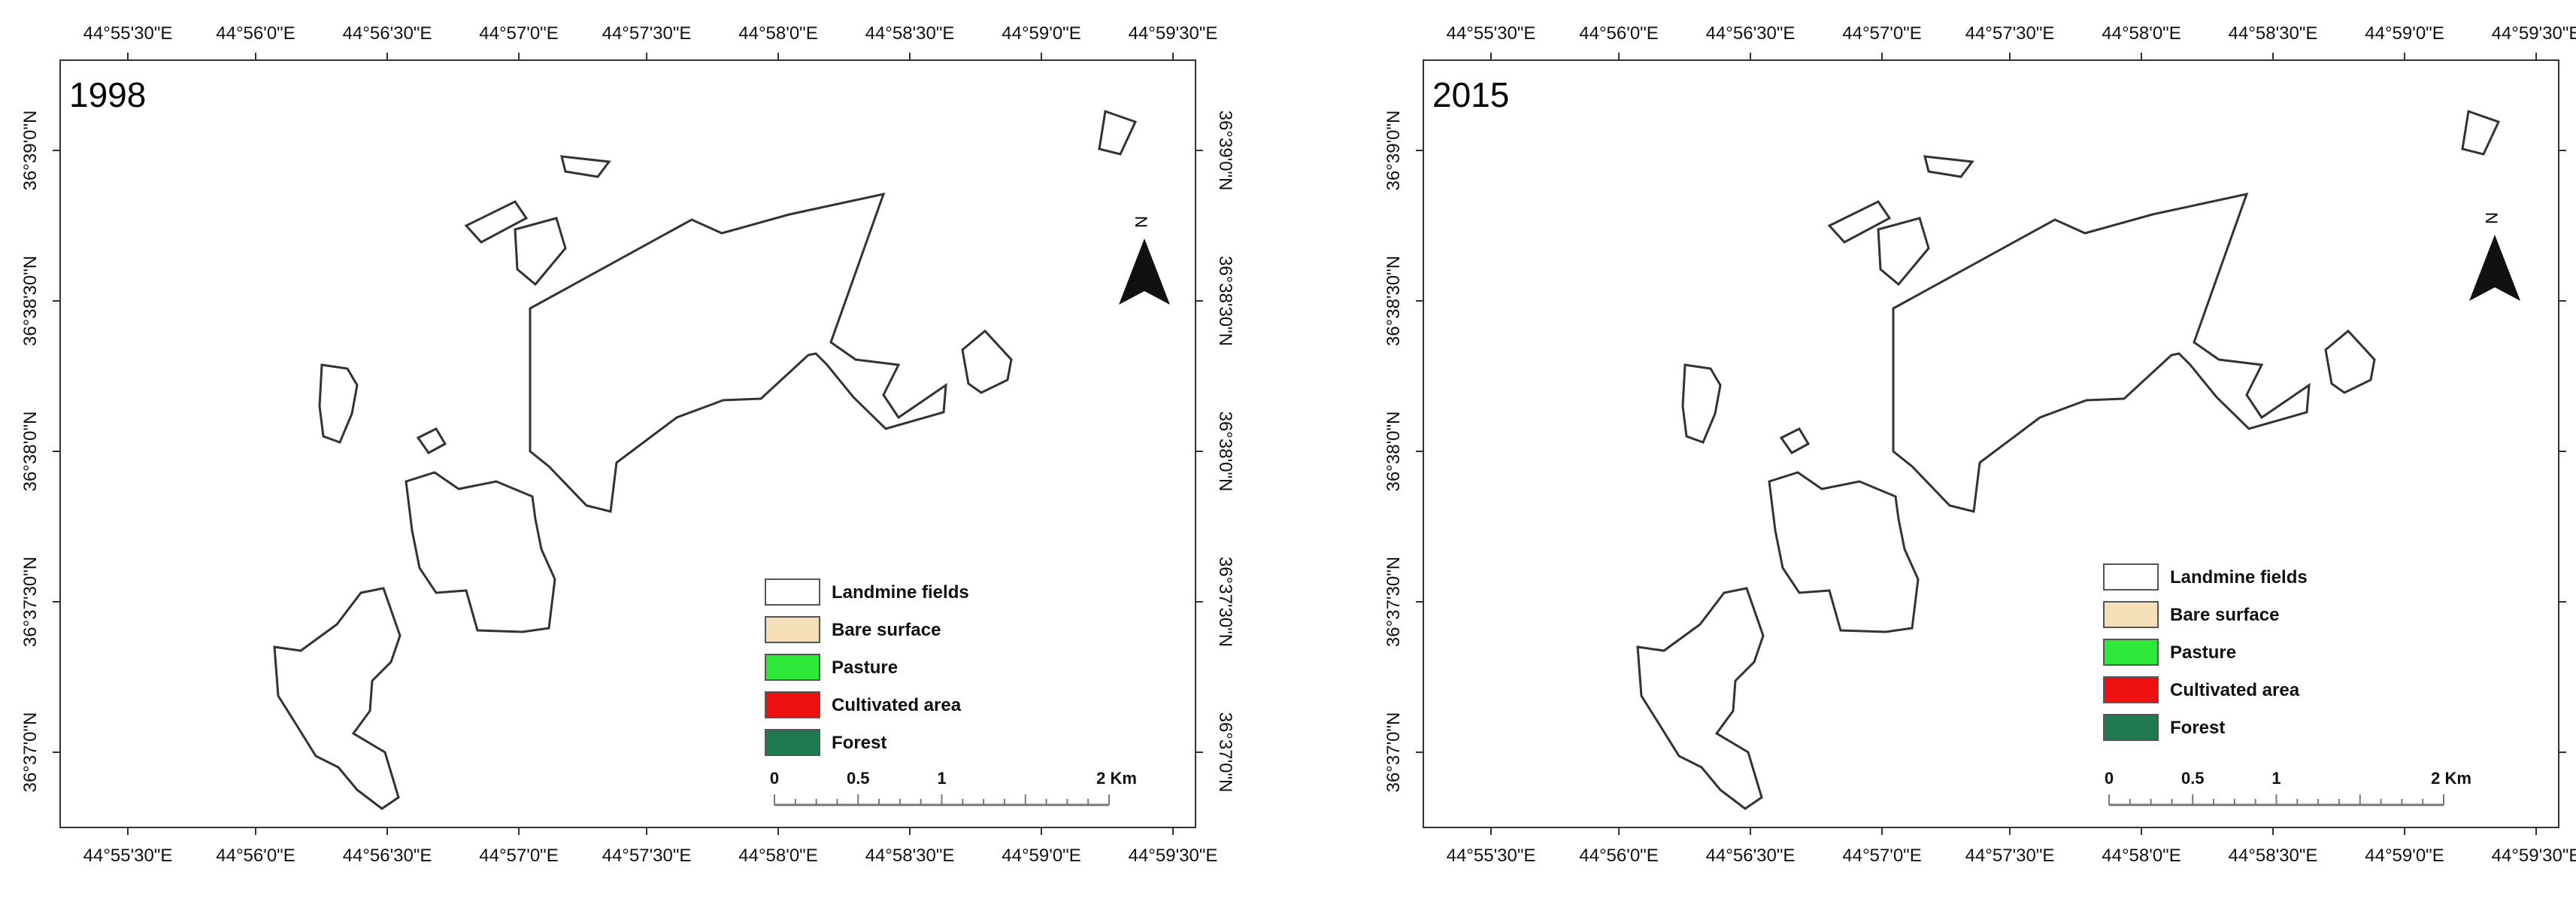  Describe the element at coordinates (107, 94) in the screenshot. I see `panel-year-label: 1998` at that location.